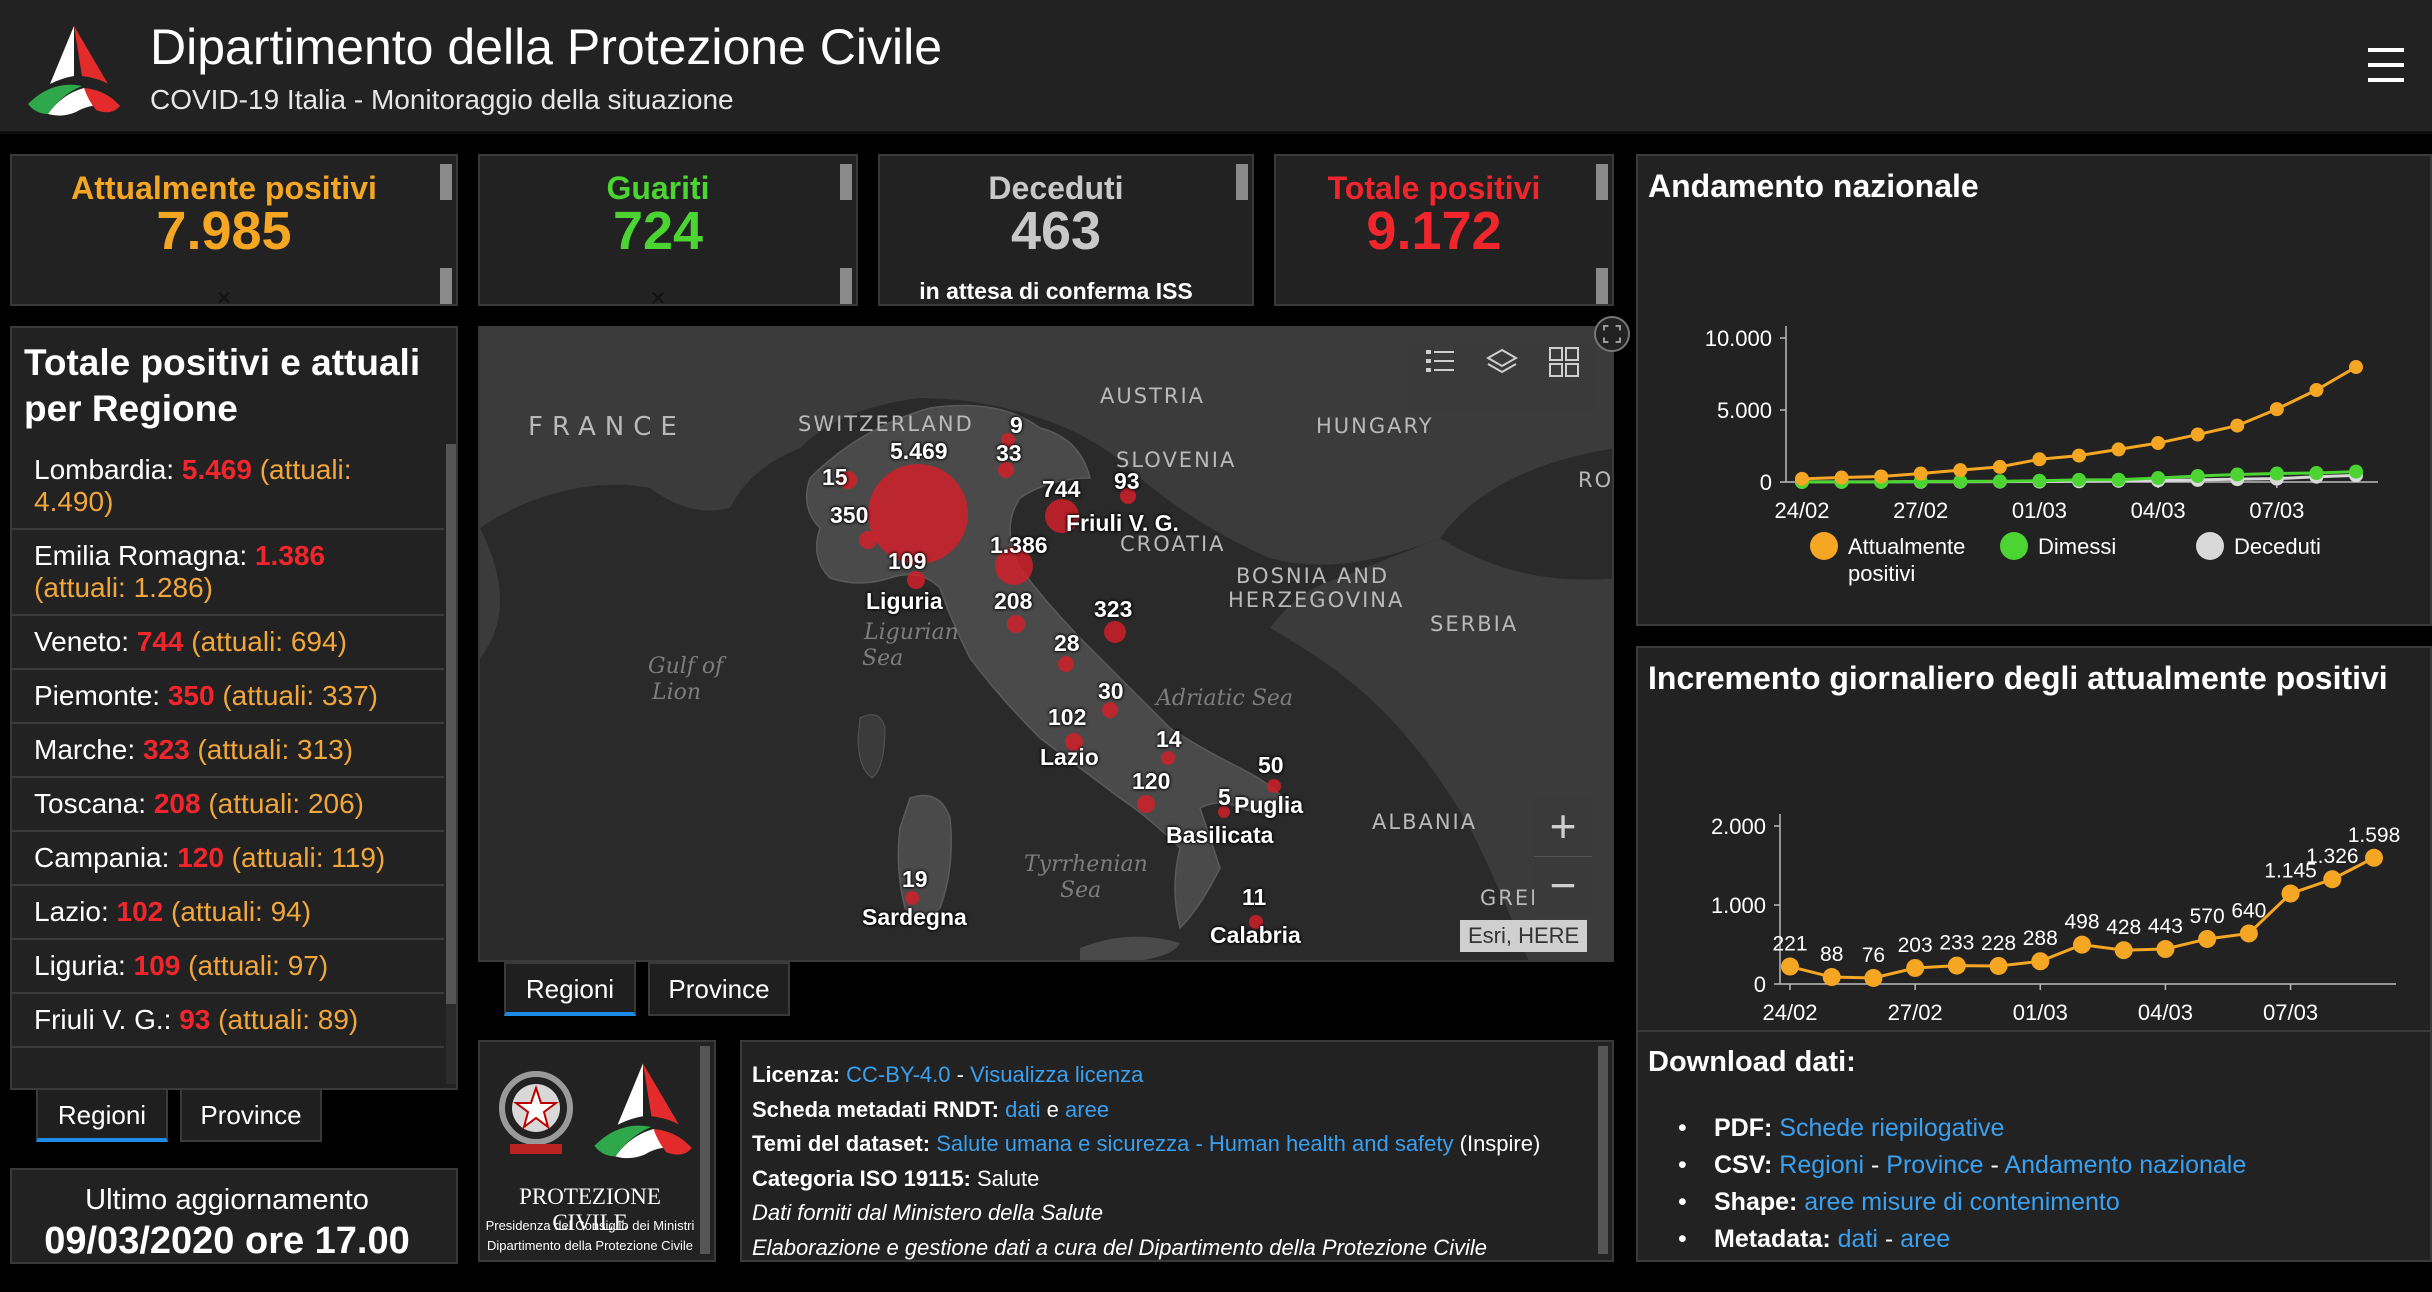  What do you see at coordinates (228, 913) in the screenshot?
I see `region-list-item: Lazio: 102 (attuali: 94)` at bounding box center [228, 913].